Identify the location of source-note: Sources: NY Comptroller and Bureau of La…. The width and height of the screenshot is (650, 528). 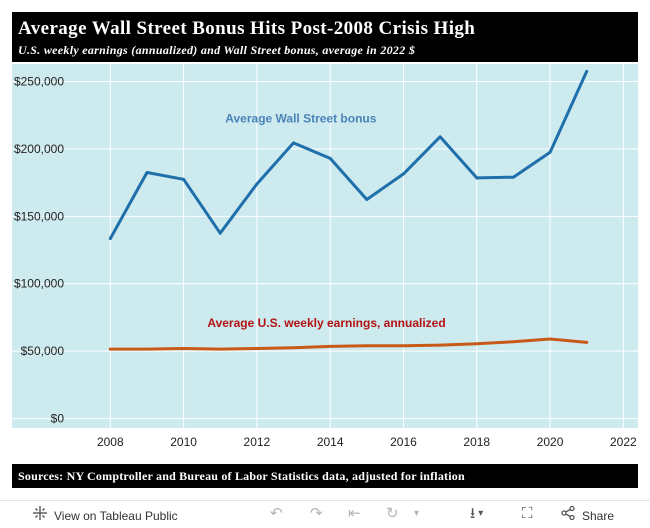
(241, 476).